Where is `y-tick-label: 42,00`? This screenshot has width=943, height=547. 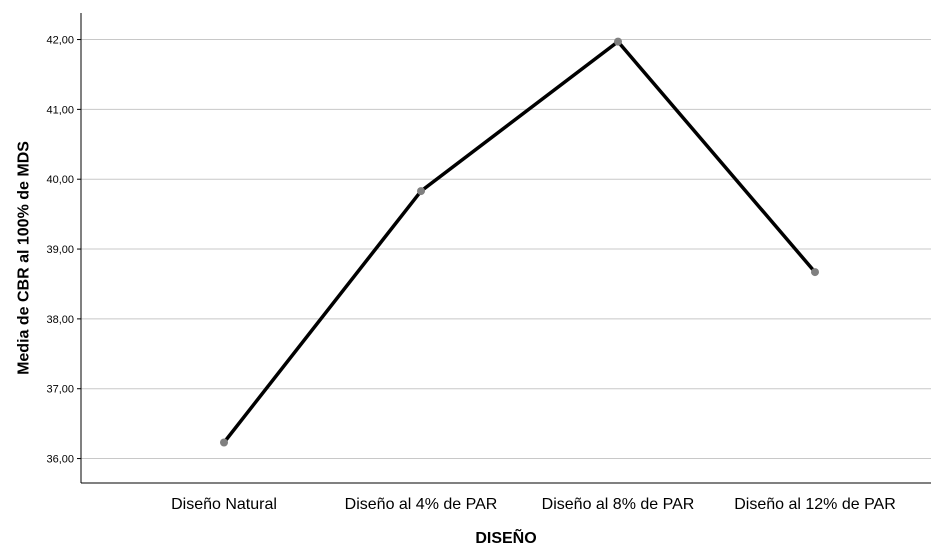
y-tick-label: 42,00 is located at coordinates (60, 41).